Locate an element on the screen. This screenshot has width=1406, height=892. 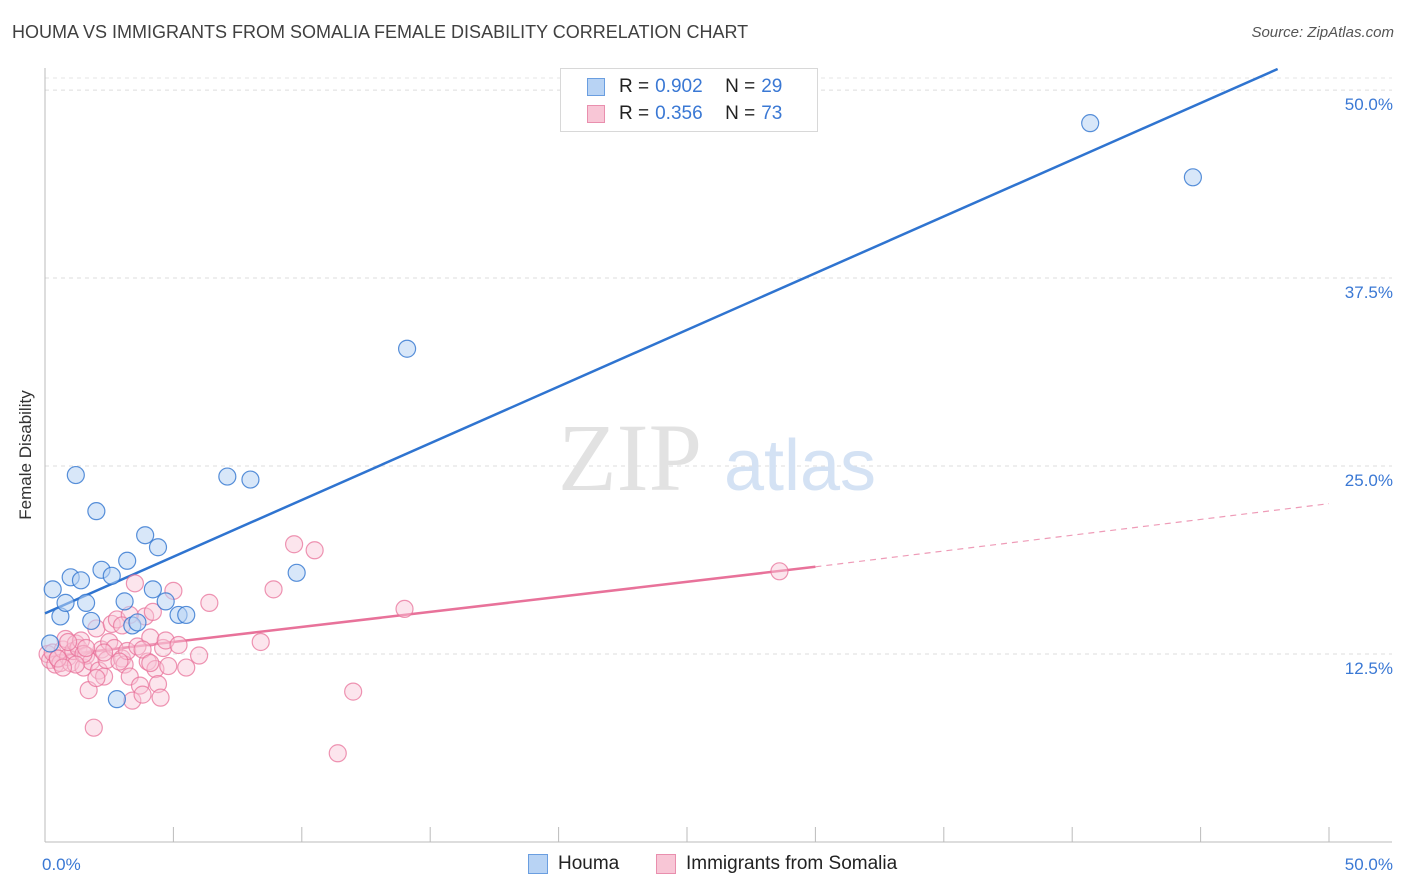
somalia-trend-line is located at coordinates (430, 612).